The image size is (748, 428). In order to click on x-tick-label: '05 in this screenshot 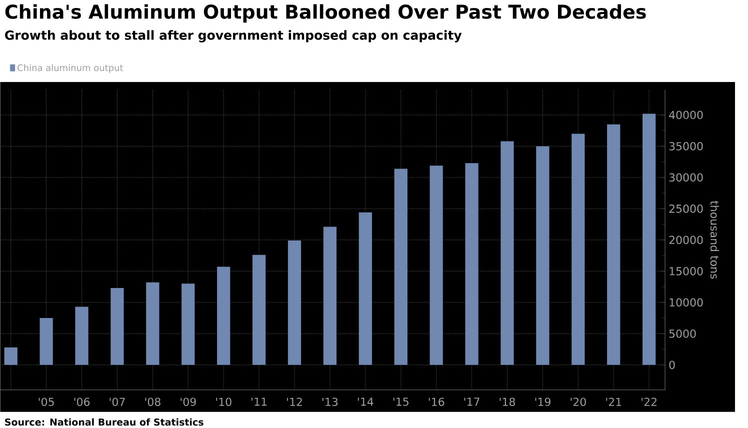, I will do `click(46, 402)`.